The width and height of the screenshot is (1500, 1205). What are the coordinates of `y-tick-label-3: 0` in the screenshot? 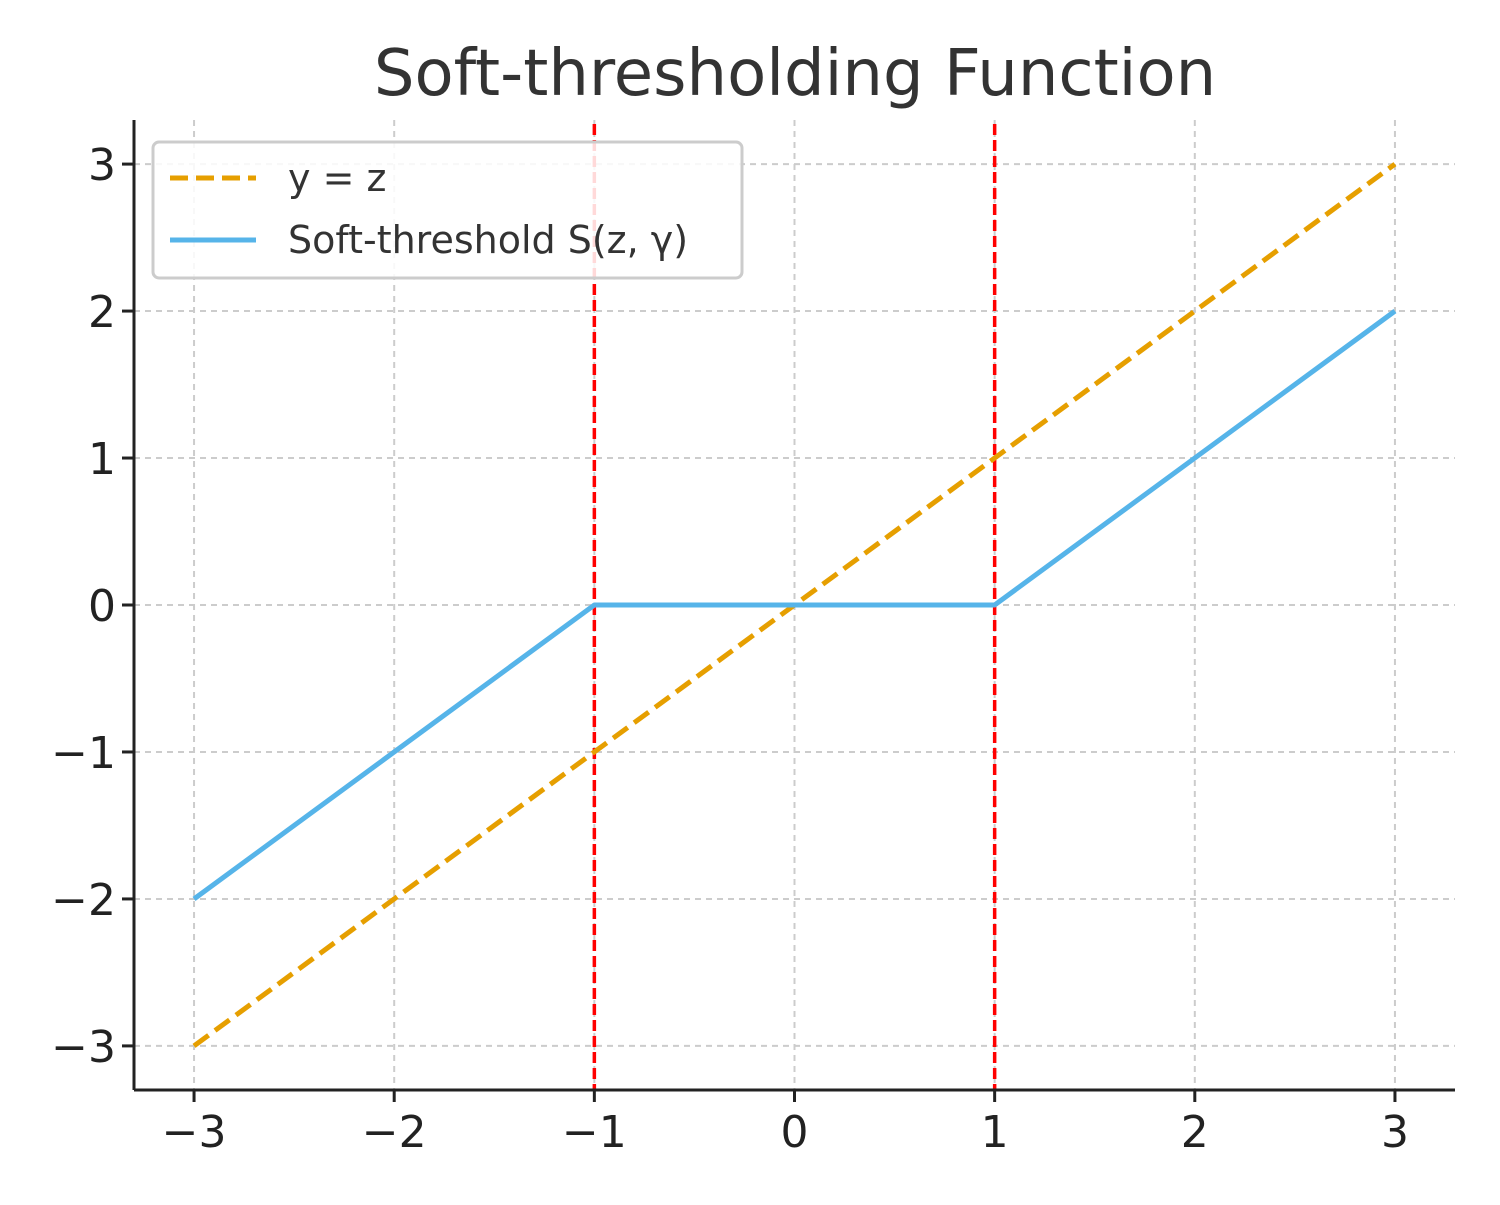 It's located at (102, 606).